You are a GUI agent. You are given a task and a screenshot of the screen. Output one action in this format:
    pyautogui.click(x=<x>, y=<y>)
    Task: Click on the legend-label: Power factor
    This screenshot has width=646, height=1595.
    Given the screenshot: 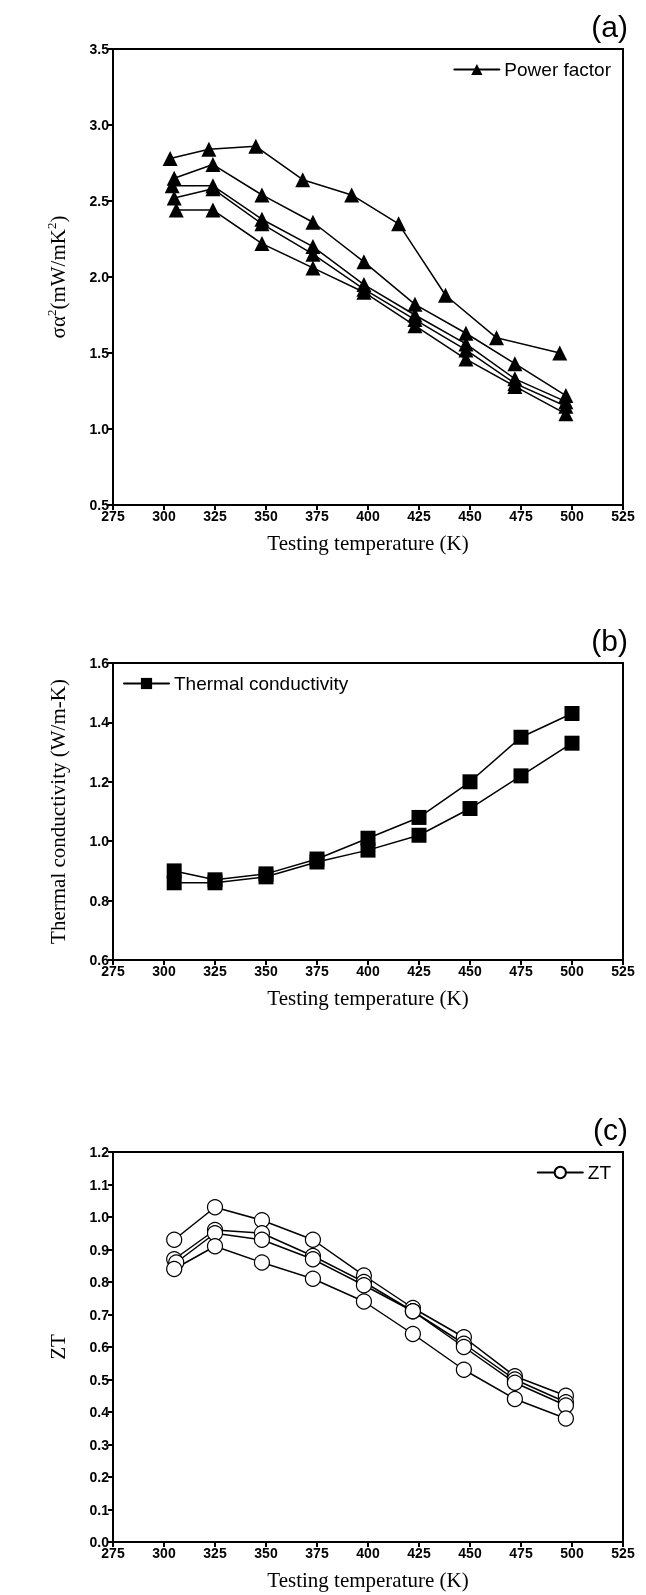 What is the action you would take?
    pyautogui.click(x=558, y=69)
    